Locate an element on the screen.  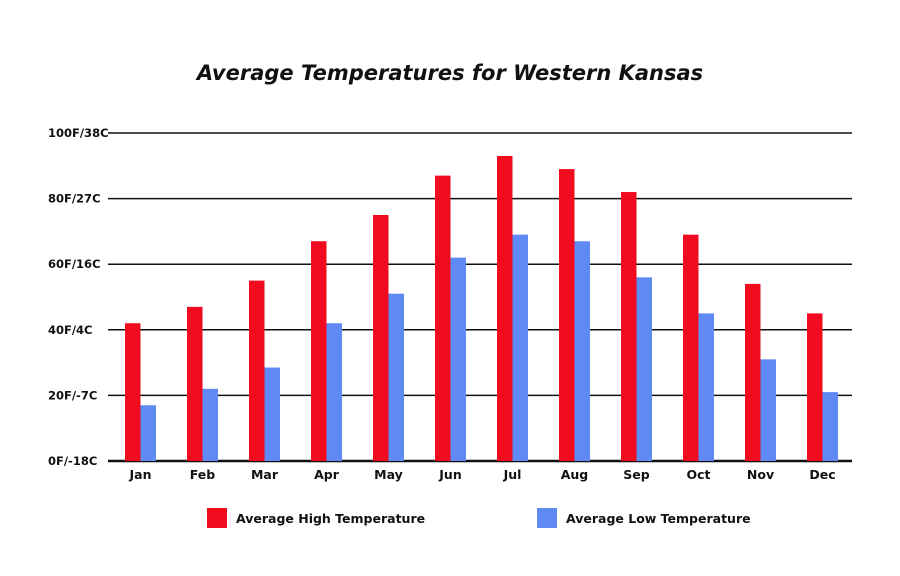
bar-high-oct is located at coordinates (691, 347).